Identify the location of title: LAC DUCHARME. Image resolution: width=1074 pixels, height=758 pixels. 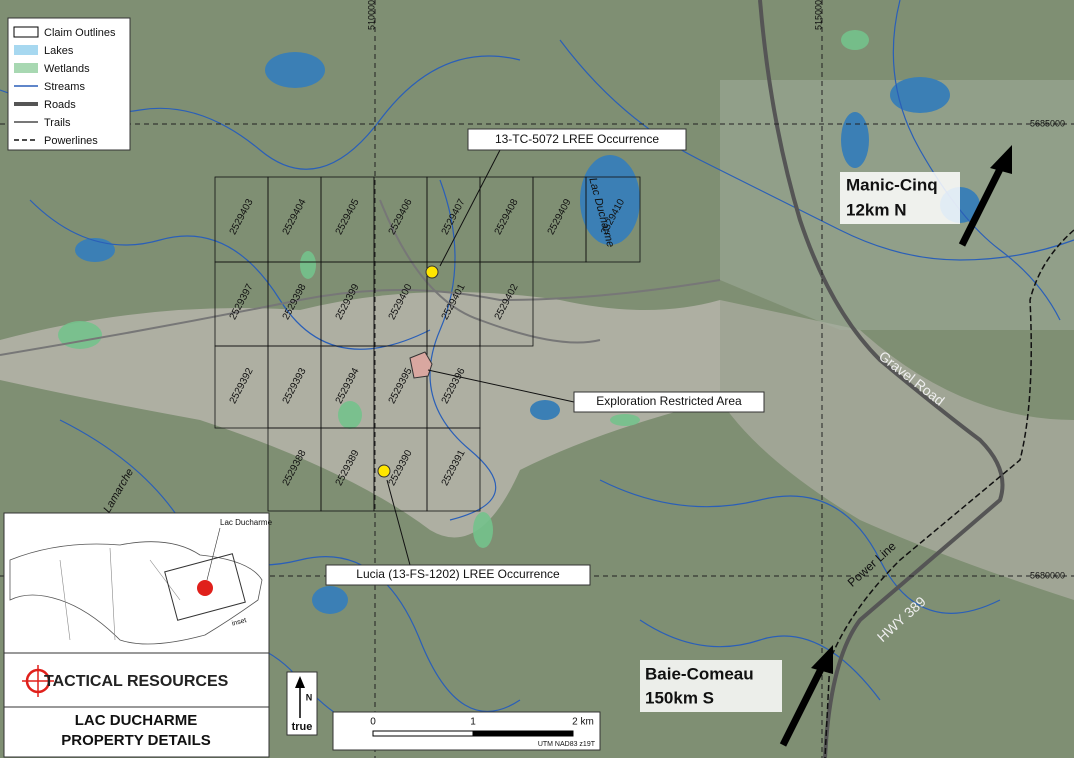
(136, 720).